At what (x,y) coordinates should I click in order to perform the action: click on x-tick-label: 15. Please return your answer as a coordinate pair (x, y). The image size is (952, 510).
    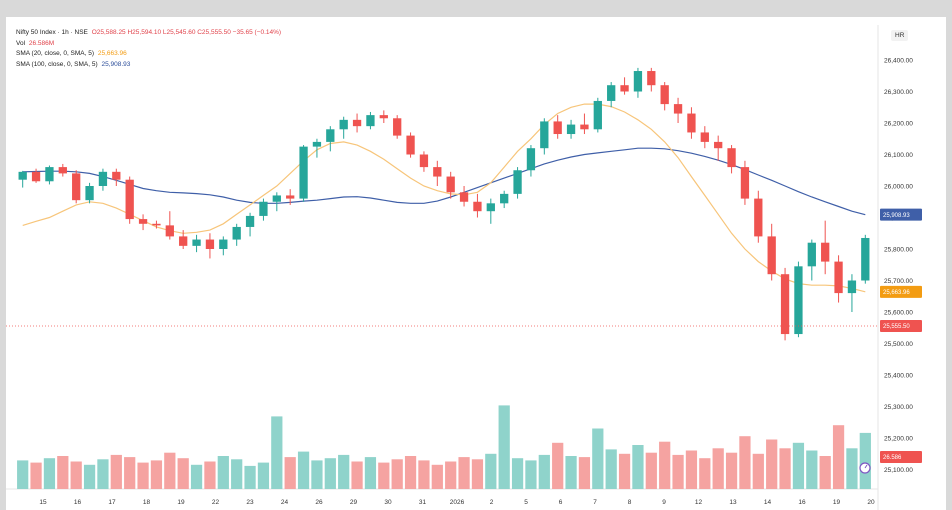
    Looking at the image, I should click on (43, 502).